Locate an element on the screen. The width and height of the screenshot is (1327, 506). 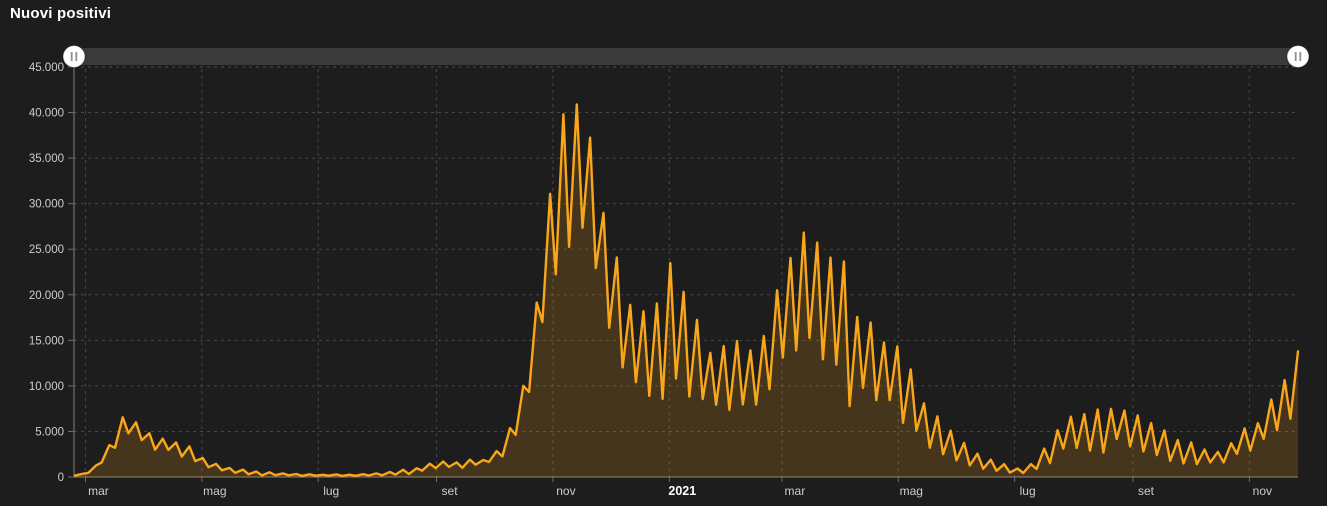
slider-handle-right is located at coordinates (1298, 56).